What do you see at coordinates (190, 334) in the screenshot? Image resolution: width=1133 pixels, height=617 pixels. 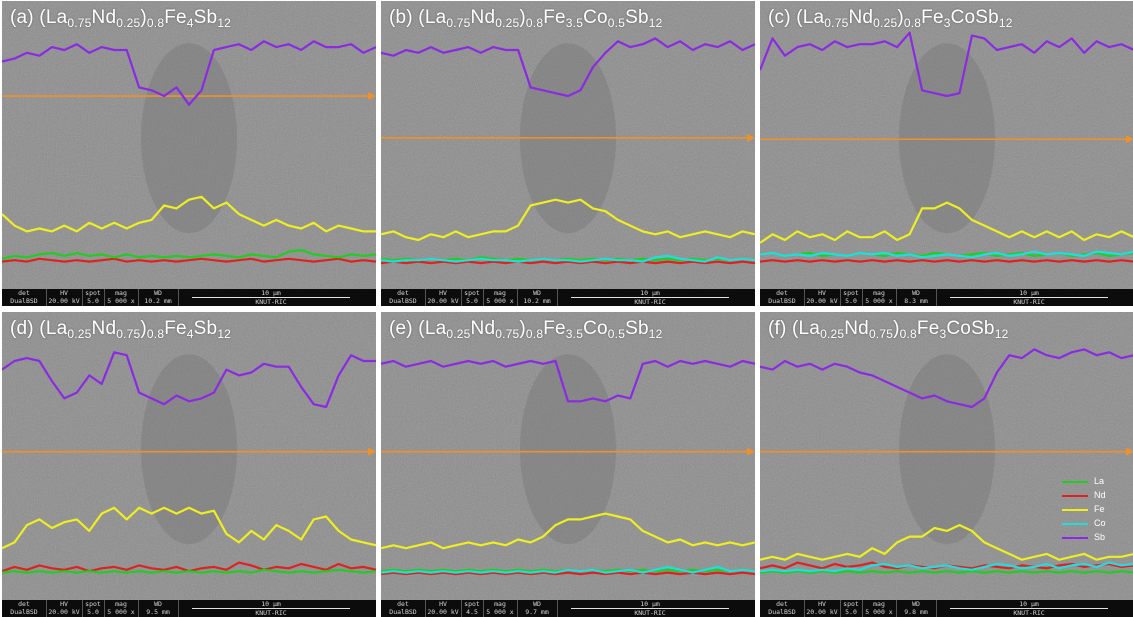 I see `title-part-1: 4` at bounding box center [190, 334].